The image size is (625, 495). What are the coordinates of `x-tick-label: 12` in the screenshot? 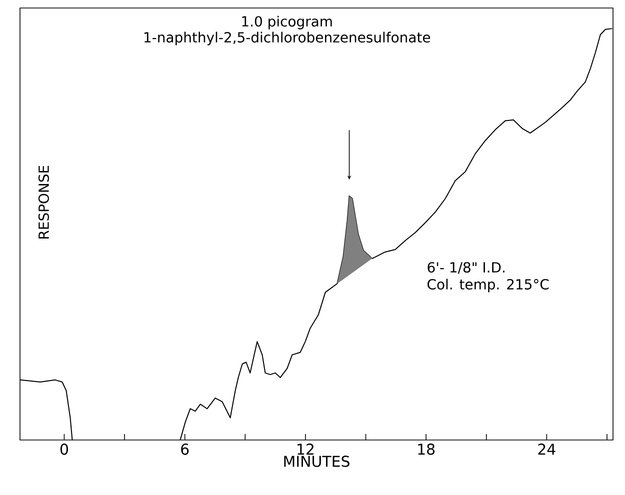 It's located at (306, 449).